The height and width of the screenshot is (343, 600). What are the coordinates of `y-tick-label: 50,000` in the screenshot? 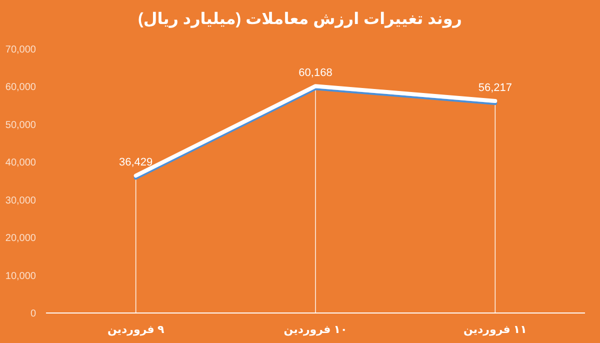 It's located at (20, 125).